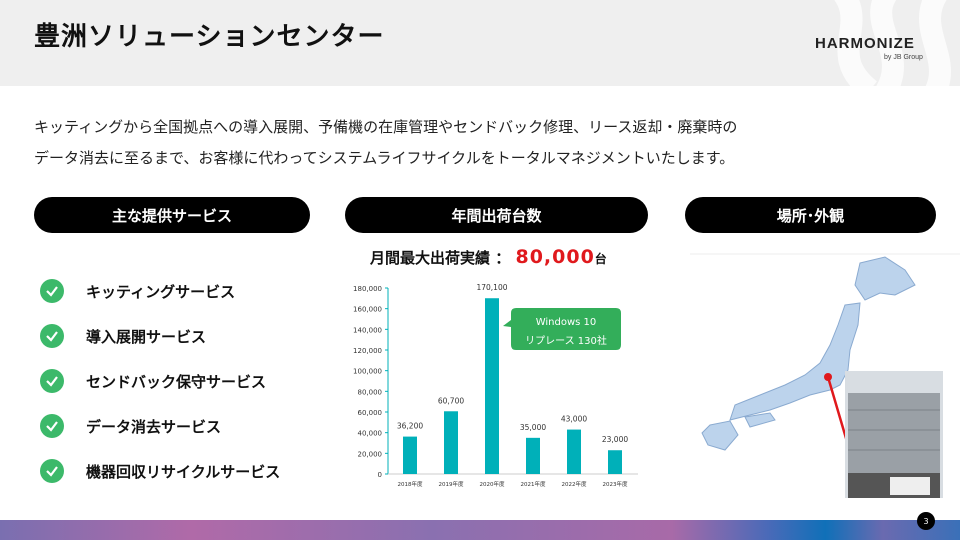  Describe the element at coordinates (533, 484) in the screenshot. I see `x-tick-label: 2021年度` at that location.